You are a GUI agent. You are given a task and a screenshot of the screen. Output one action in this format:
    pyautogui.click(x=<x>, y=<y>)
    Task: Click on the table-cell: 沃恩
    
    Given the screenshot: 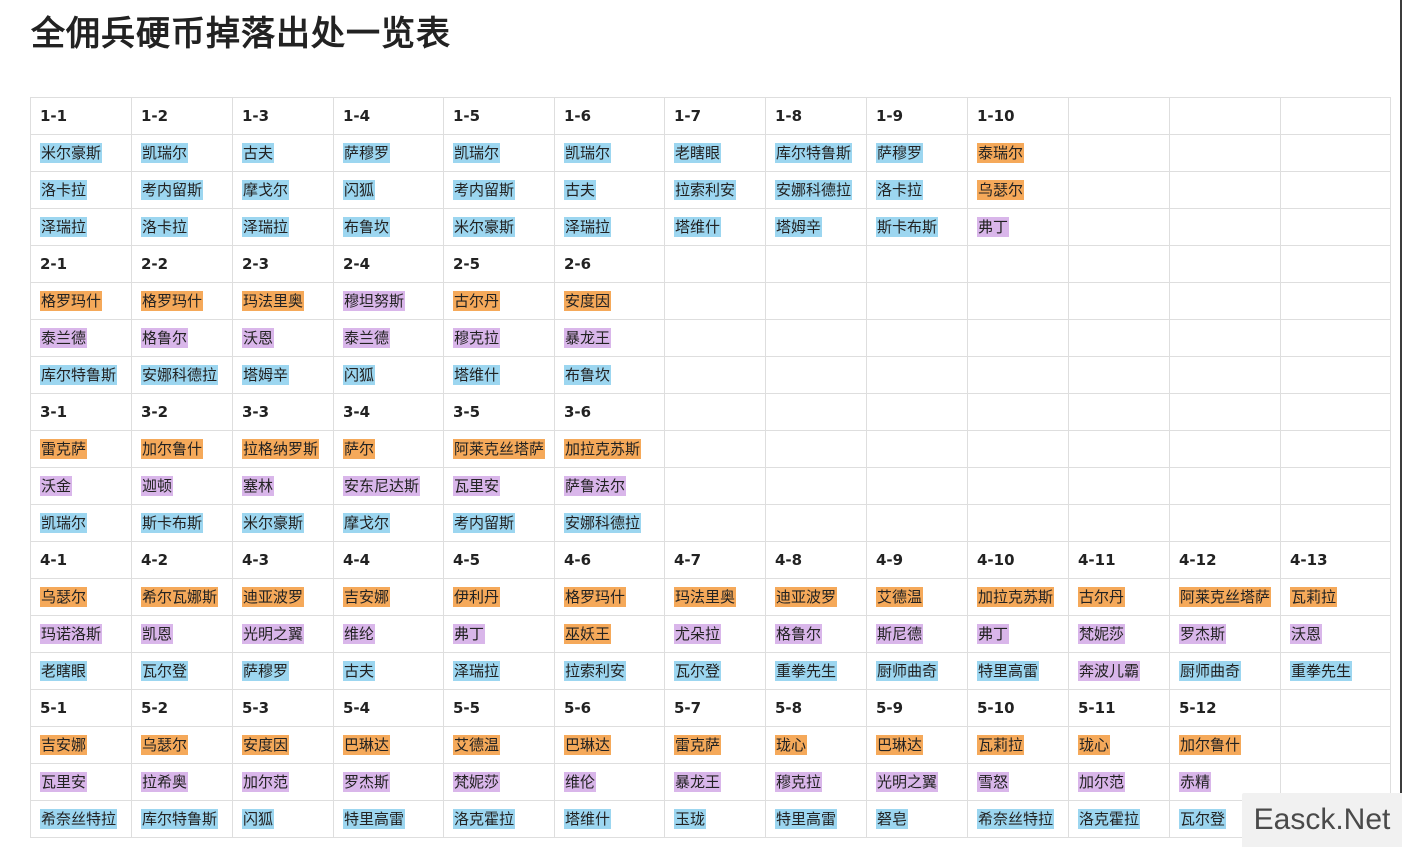 What is the action you would take?
    pyautogui.click(x=283, y=338)
    